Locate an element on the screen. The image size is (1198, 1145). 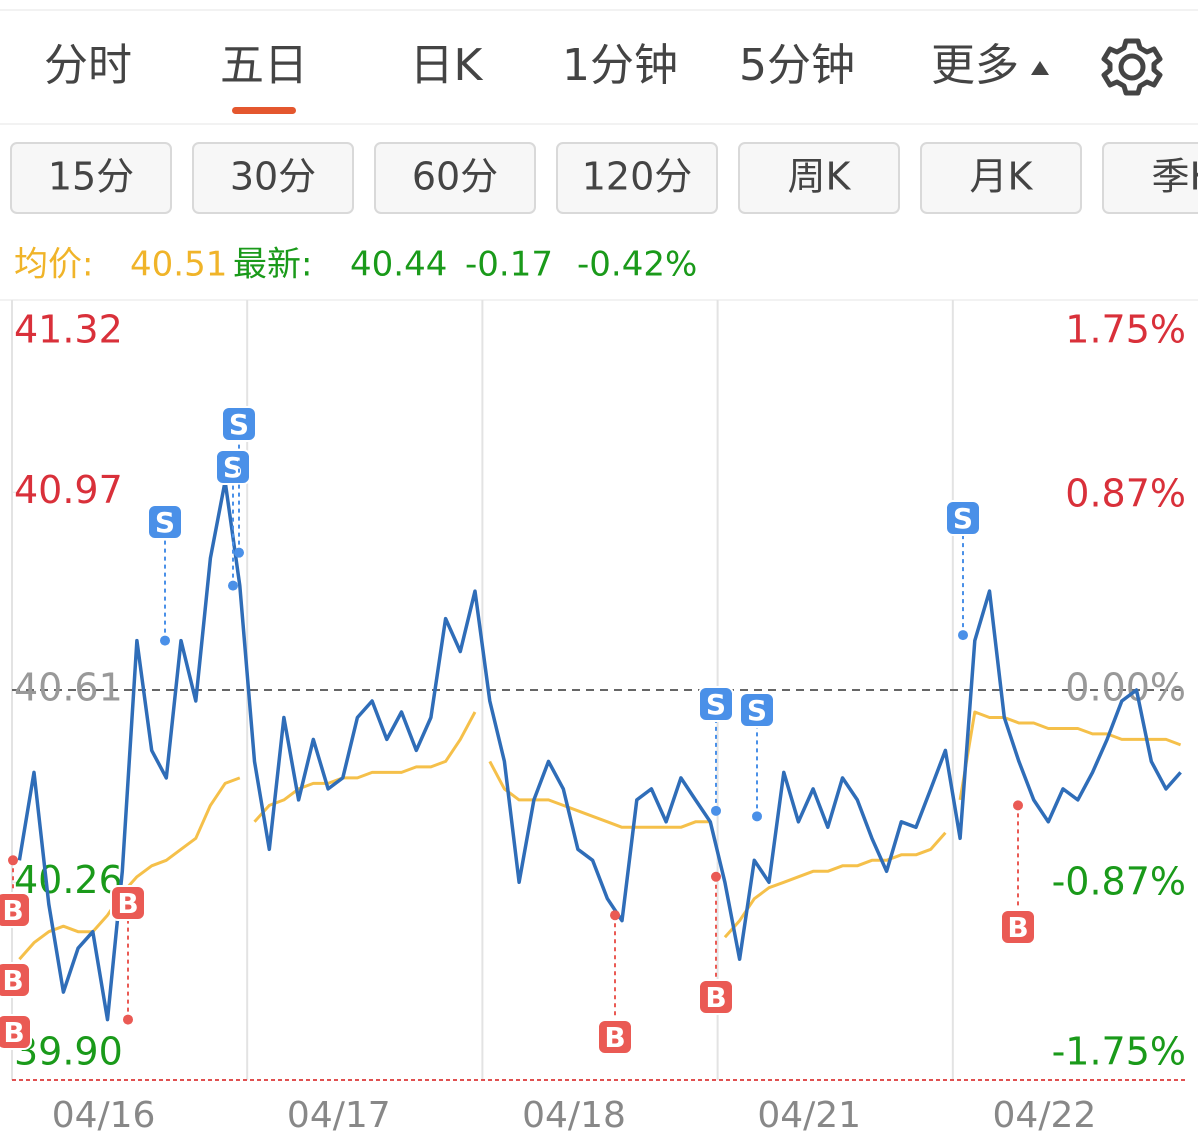
y-tick-label: 40.61 is located at coordinates (68, 688).